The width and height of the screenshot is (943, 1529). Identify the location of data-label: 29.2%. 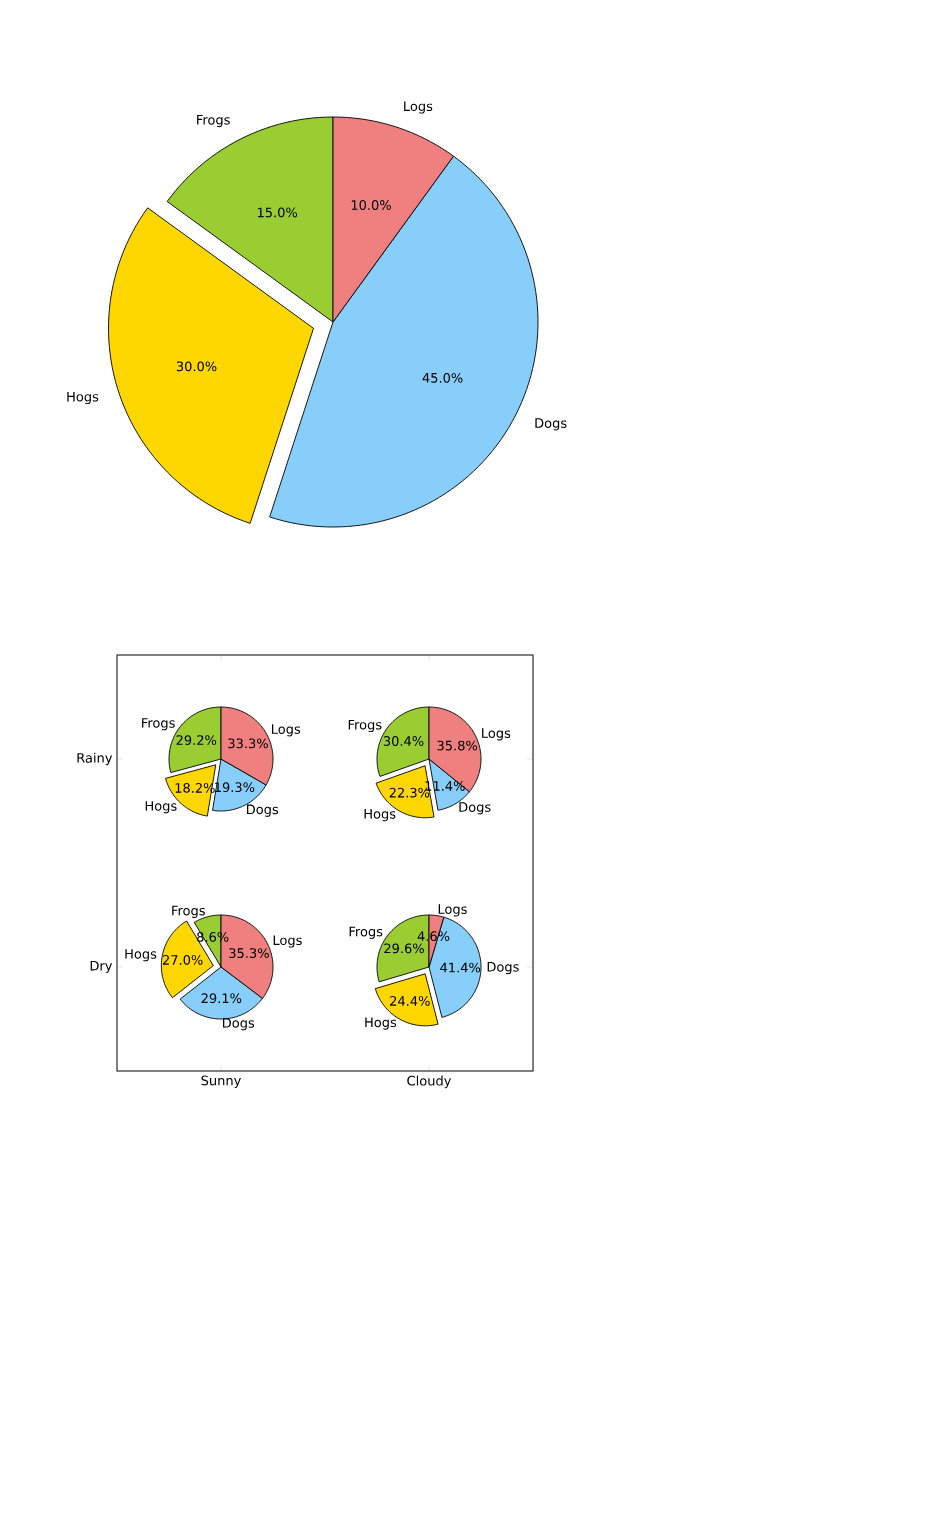
(196, 740).